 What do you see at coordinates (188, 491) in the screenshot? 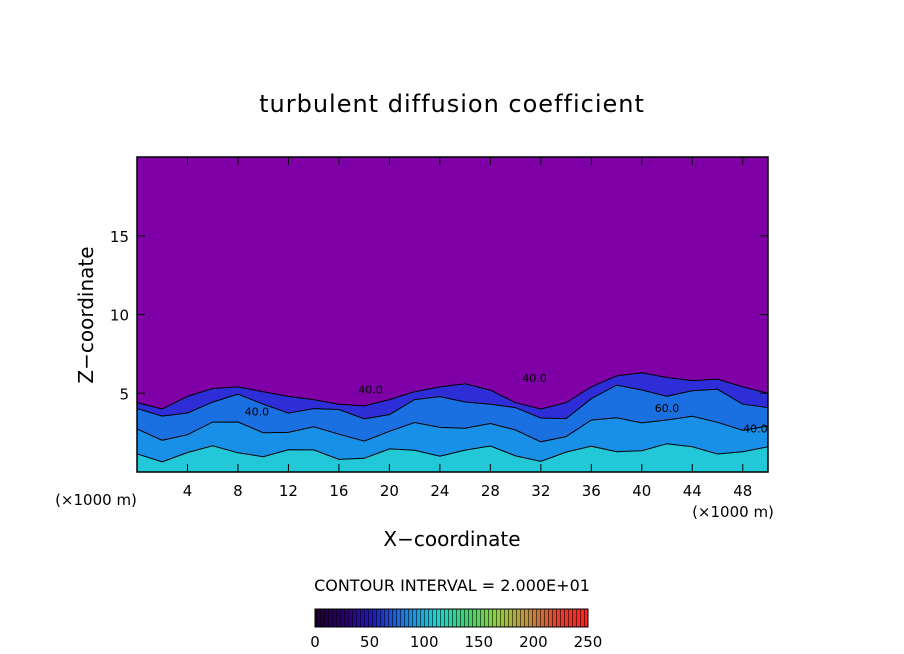
I see `x-tick-label: 4` at bounding box center [188, 491].